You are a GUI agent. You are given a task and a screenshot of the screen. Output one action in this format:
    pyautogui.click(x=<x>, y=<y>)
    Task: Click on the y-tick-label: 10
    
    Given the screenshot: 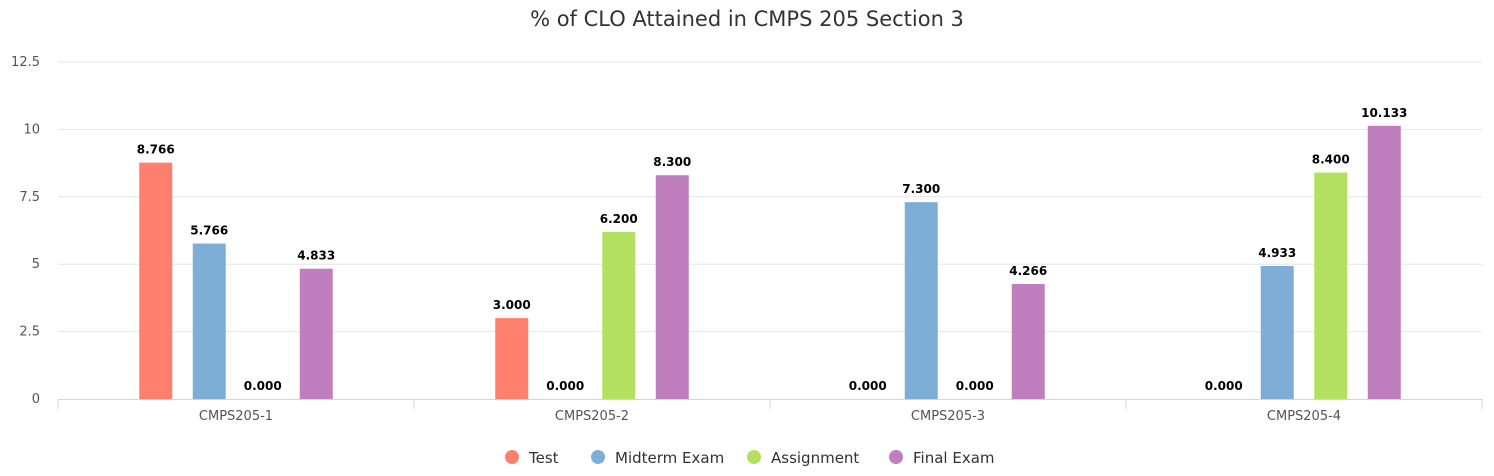 What is the action you would take?
    pyautogui.click(x=31, y=129)
    